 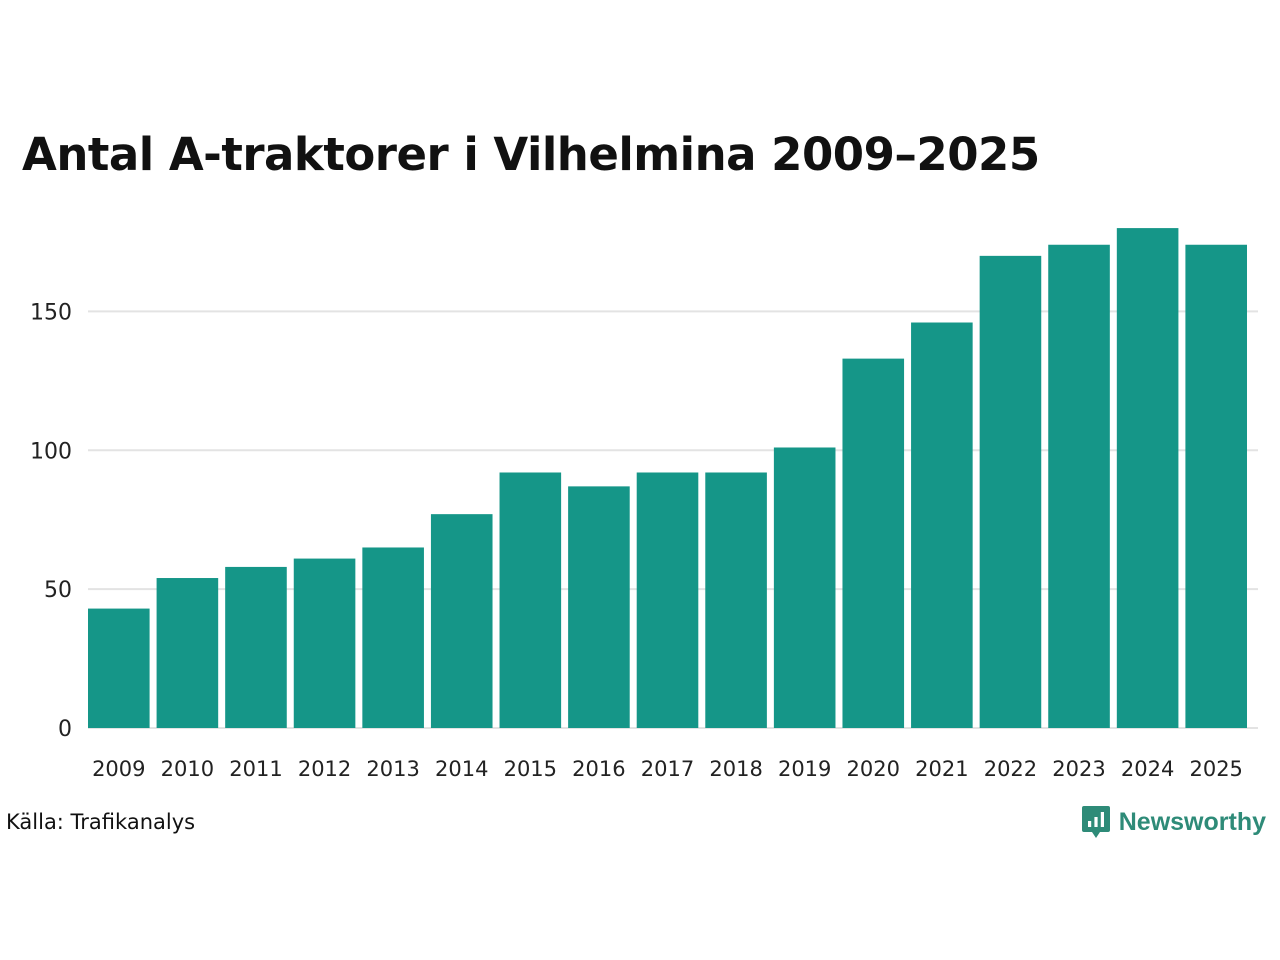 What do you see at coordinates (873, 769) in the screenshot?
I see `x-tick-label: 2020` at bounding box center [873, 769].